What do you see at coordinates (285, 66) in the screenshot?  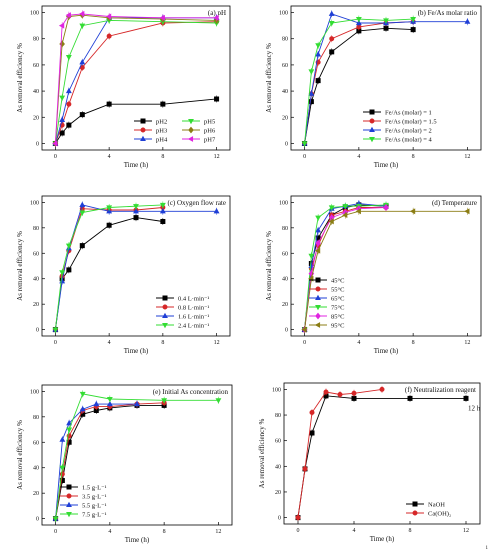 I see `y-tick-label: 60` at bounding box center [285, 66].